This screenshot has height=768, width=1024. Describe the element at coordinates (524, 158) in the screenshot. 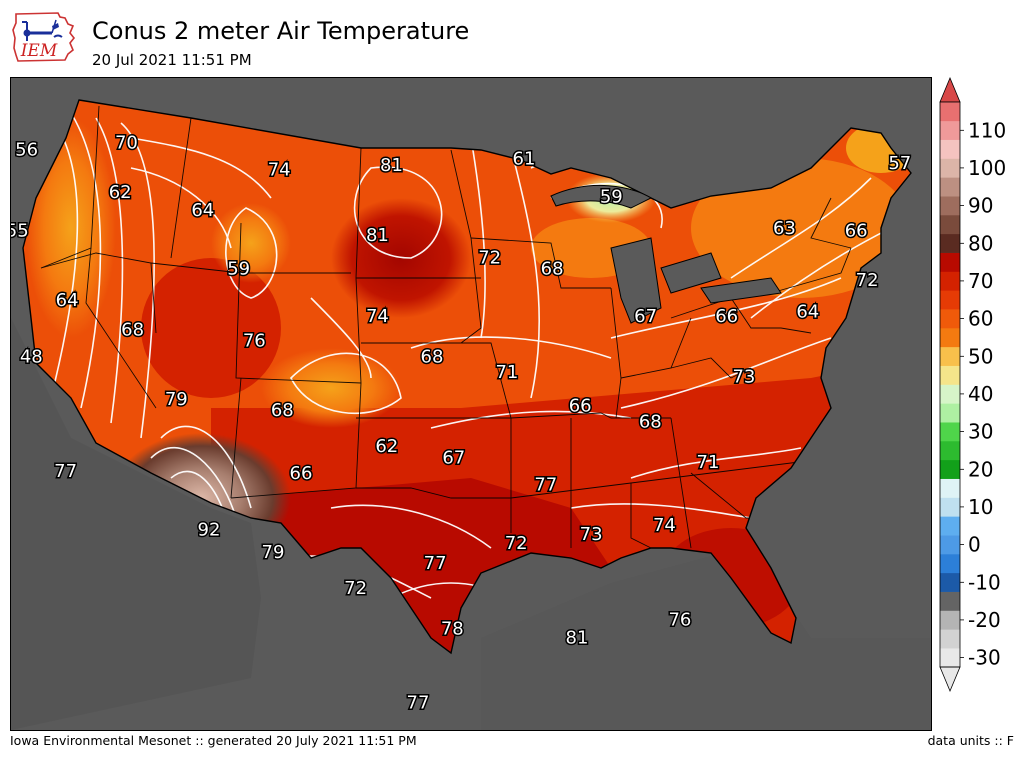

I see `temperature-label: 61` at that location.